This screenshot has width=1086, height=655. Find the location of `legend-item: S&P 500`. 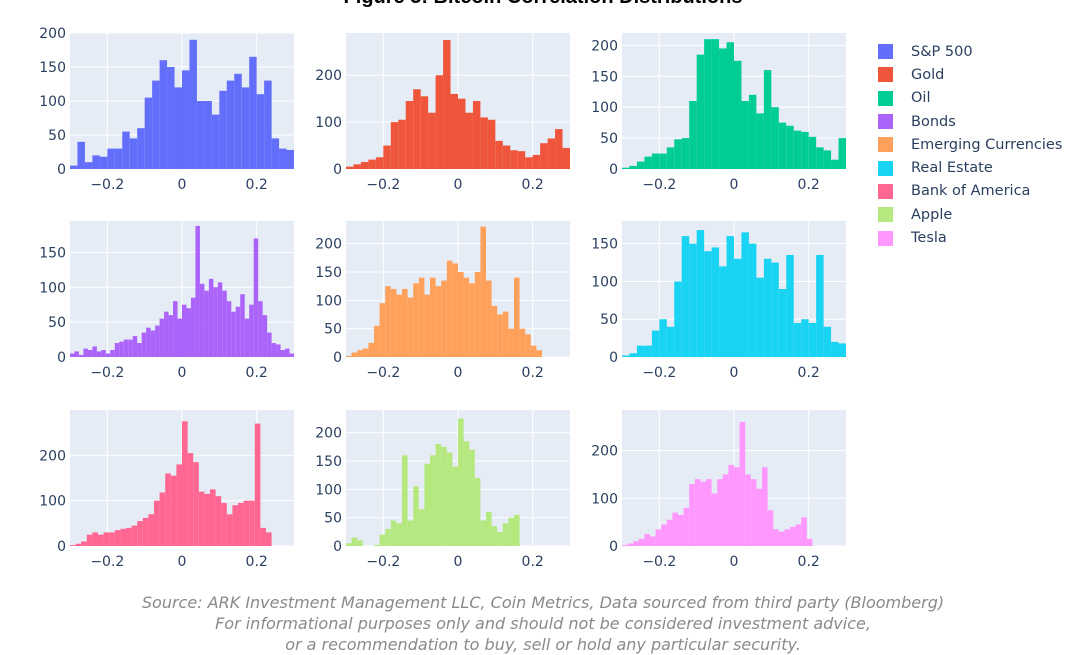

legend-item: S&P 500 is located at coordinates (970, 51).